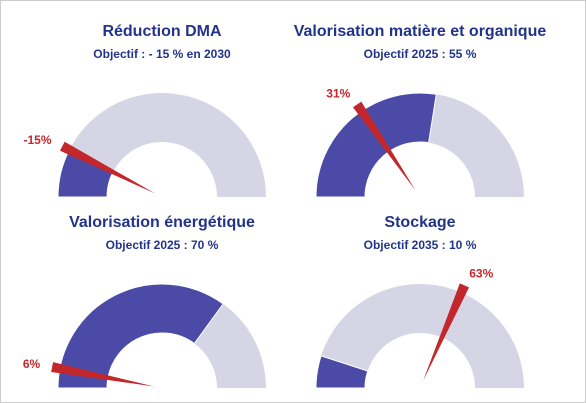 The image size is (586, 403). I want to click on gauge-subtitle: Objectif 2025 : 55 %, so click(420, 54).